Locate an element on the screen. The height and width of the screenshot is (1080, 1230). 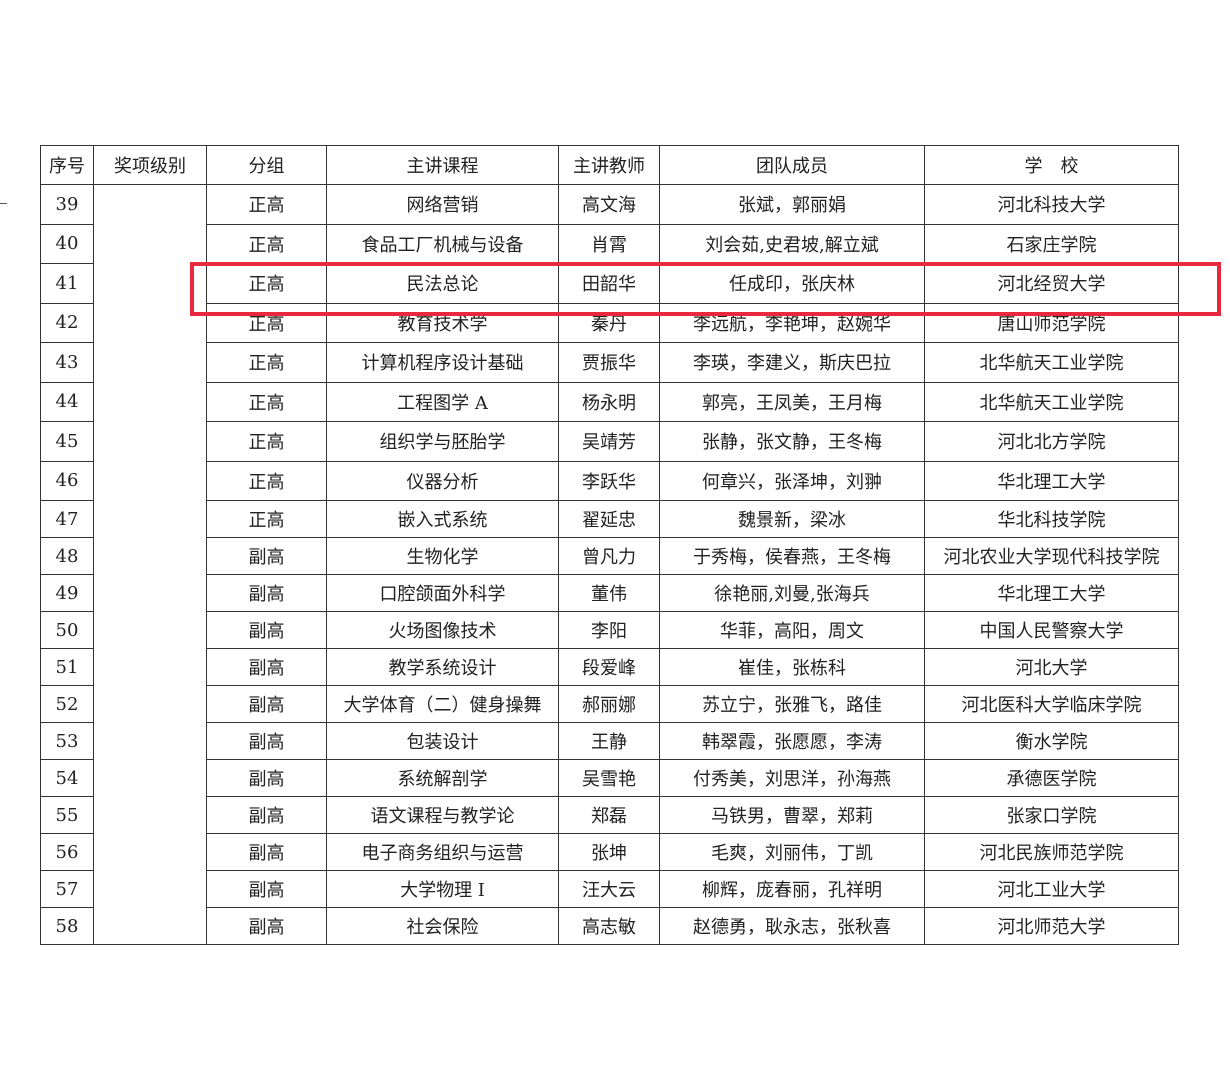
cell-index: 50 is located at coordinates (67, 630).